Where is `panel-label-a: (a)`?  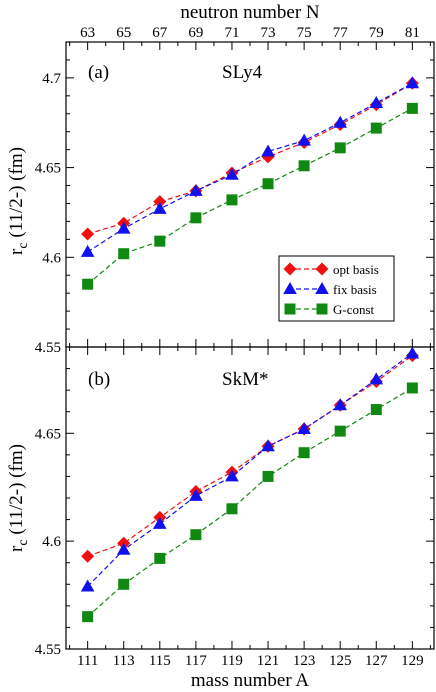
panel-label-a: (a) is located at coordinates (98, 72).